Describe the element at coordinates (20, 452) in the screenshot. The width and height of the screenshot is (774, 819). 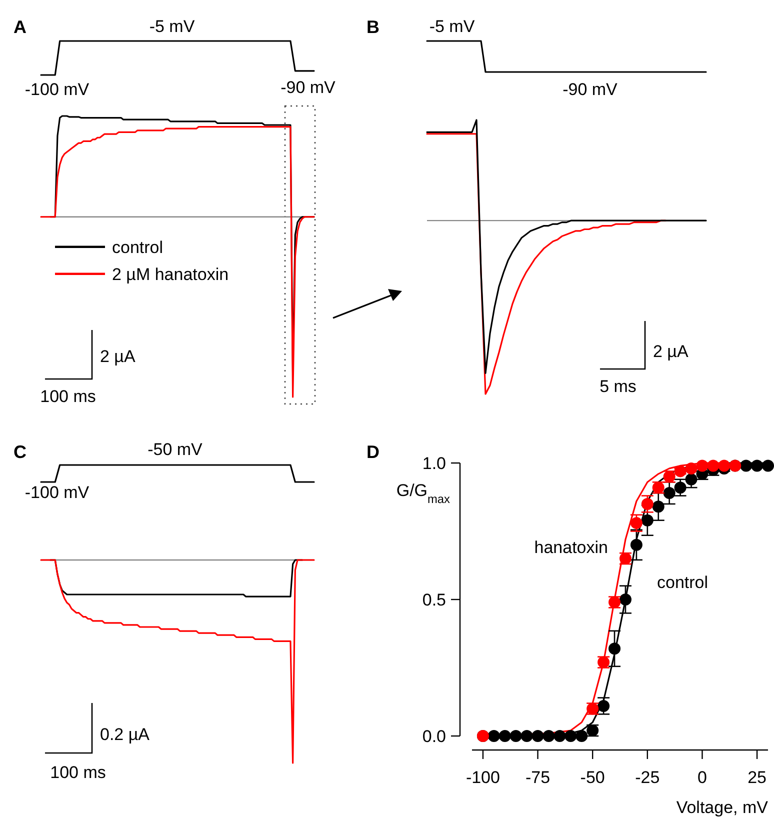
I see `chart-title: C` at that location.